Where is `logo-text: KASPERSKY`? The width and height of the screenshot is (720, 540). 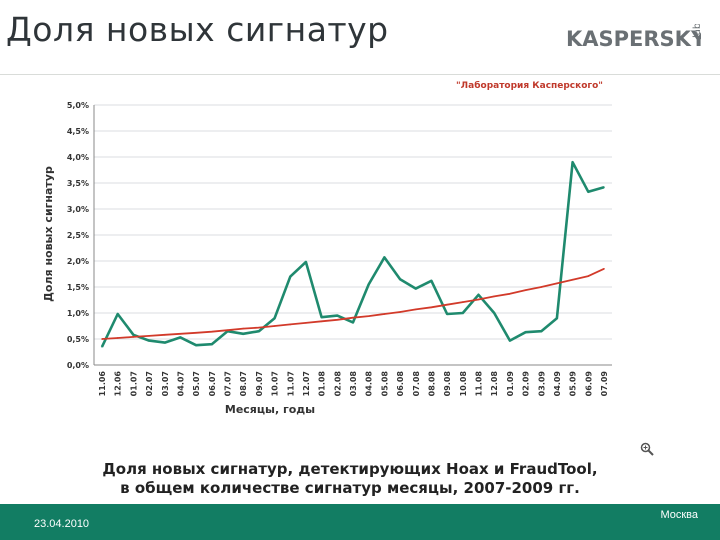 logo-text: KASPERSKY is located at coordinates (633, 39).